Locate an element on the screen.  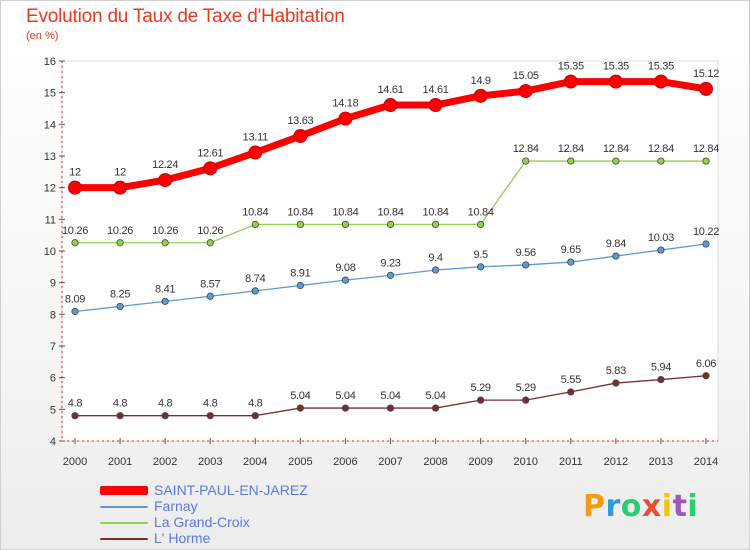
legend-item: SAINT-PAUL-EN-JAREZ is located at coordinates (204, 490).